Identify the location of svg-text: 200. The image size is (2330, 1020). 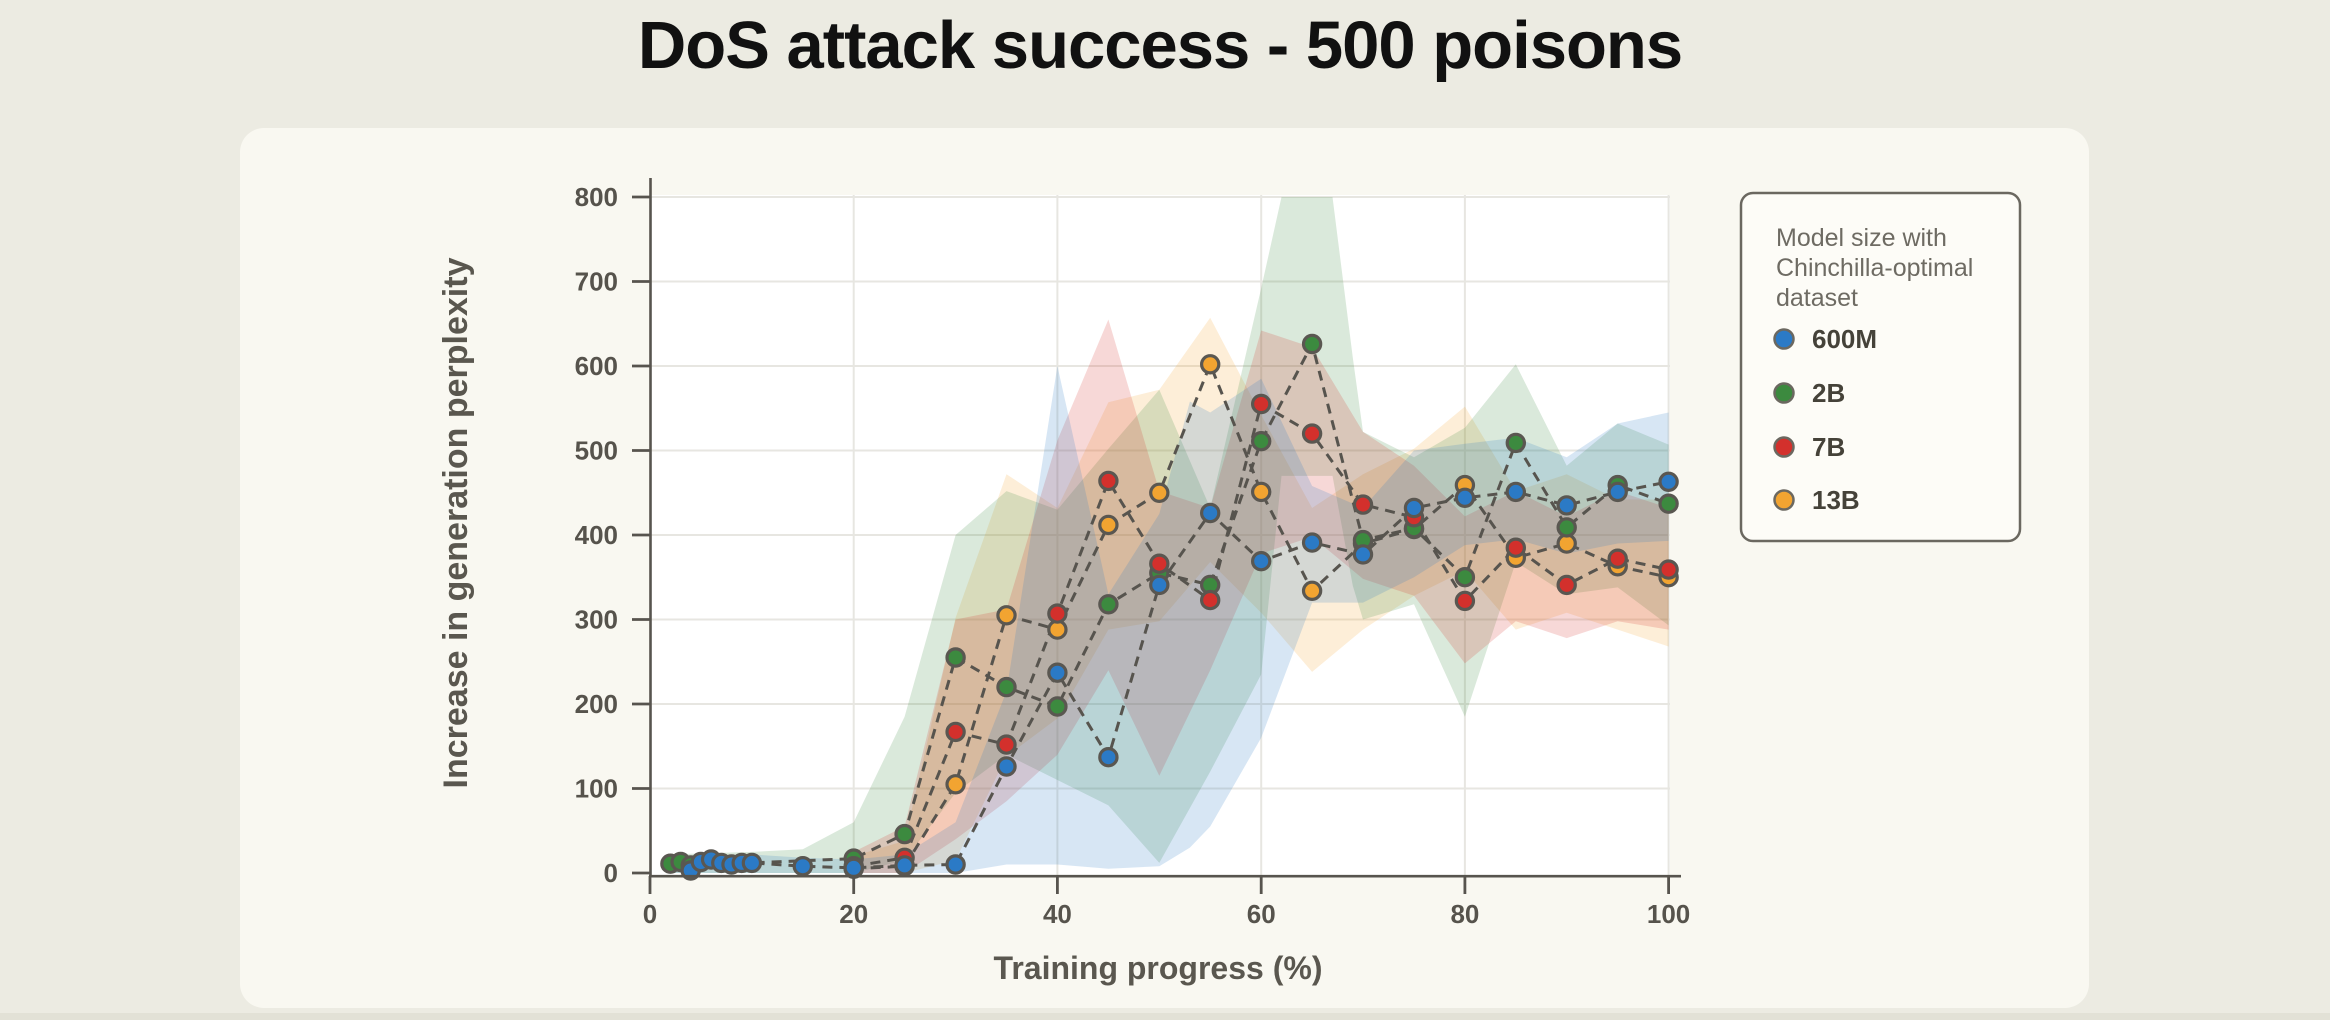
(596, 704).